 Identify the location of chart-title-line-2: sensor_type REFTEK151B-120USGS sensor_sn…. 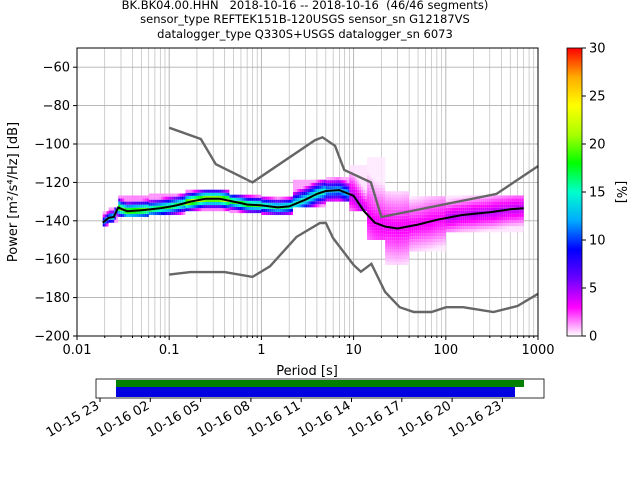
(305, 19).